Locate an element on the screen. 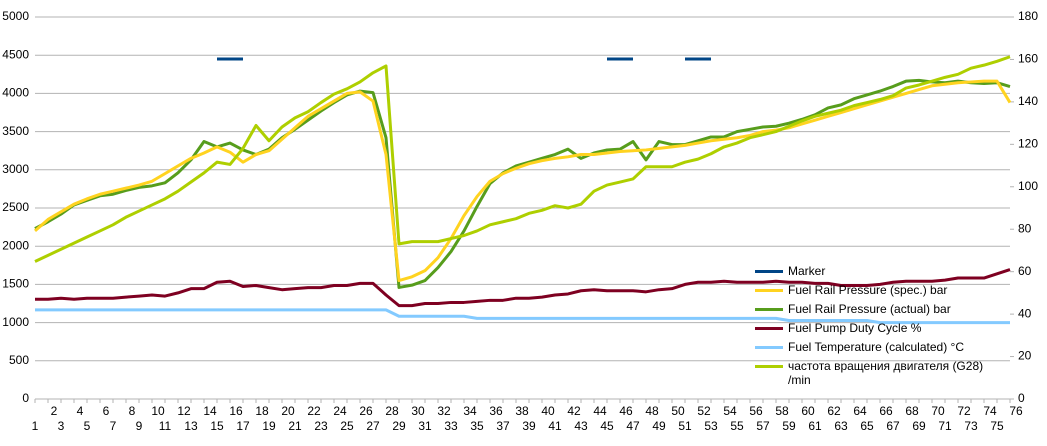 This screenshot has width=1047, height=446. y-tick-label: 3500 is located at coordinates (15, 131).